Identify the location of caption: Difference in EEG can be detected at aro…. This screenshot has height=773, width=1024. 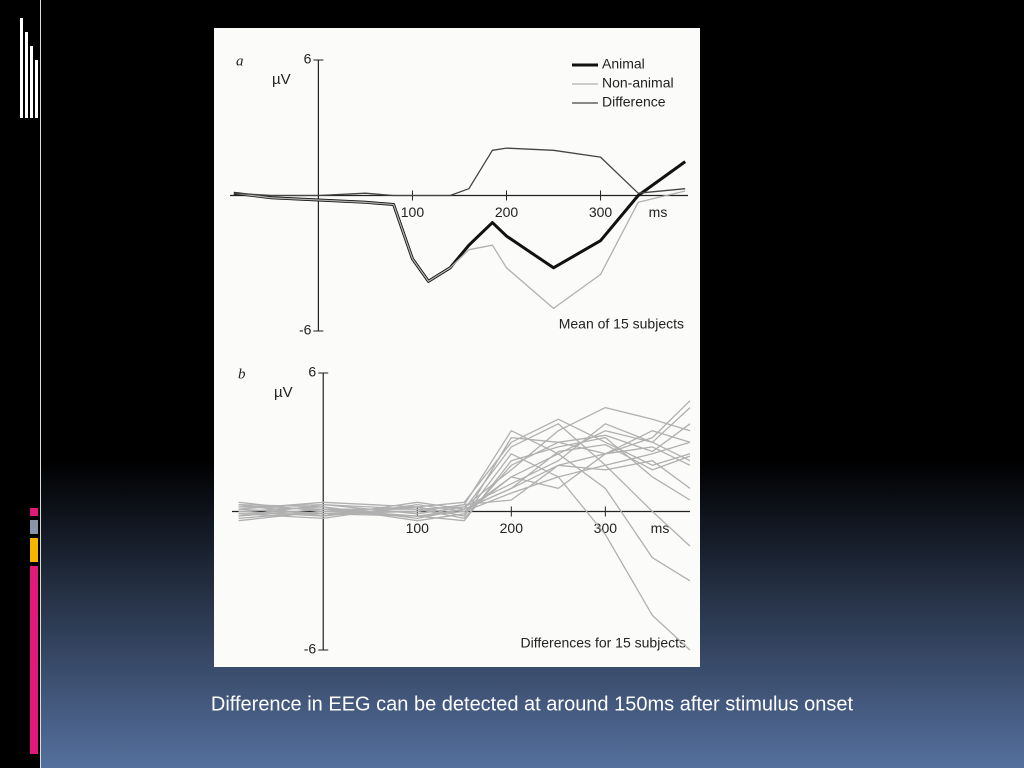
(532, 704).